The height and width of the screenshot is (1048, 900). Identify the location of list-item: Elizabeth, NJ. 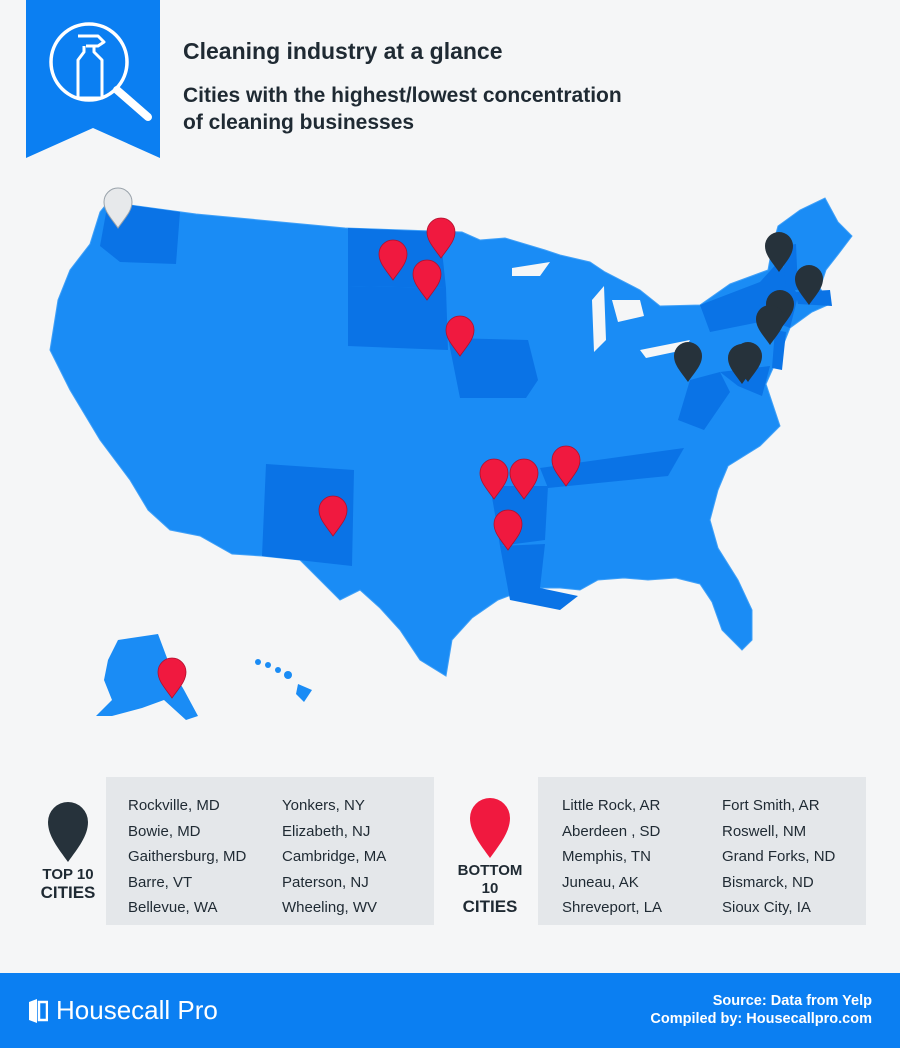
(326, 831).